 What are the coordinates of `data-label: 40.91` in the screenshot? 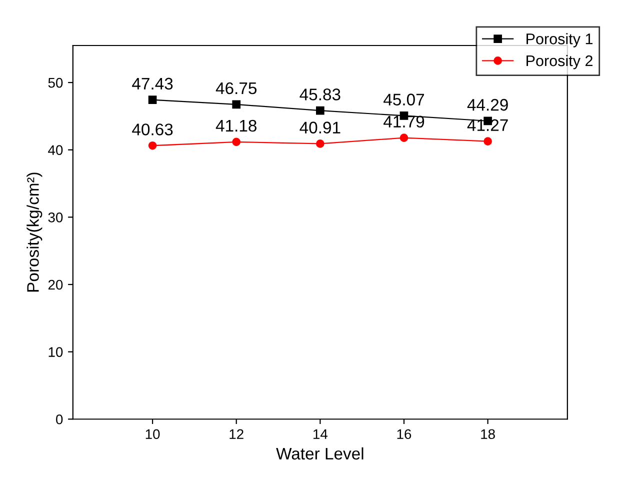 It's located at (320, 128).